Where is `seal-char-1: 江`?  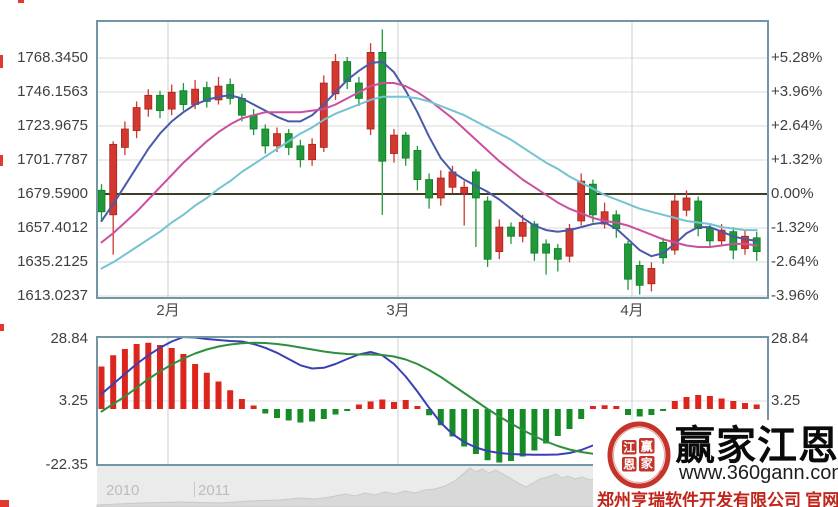
seal-char-1: 江 is located at coordinates (629, 447).